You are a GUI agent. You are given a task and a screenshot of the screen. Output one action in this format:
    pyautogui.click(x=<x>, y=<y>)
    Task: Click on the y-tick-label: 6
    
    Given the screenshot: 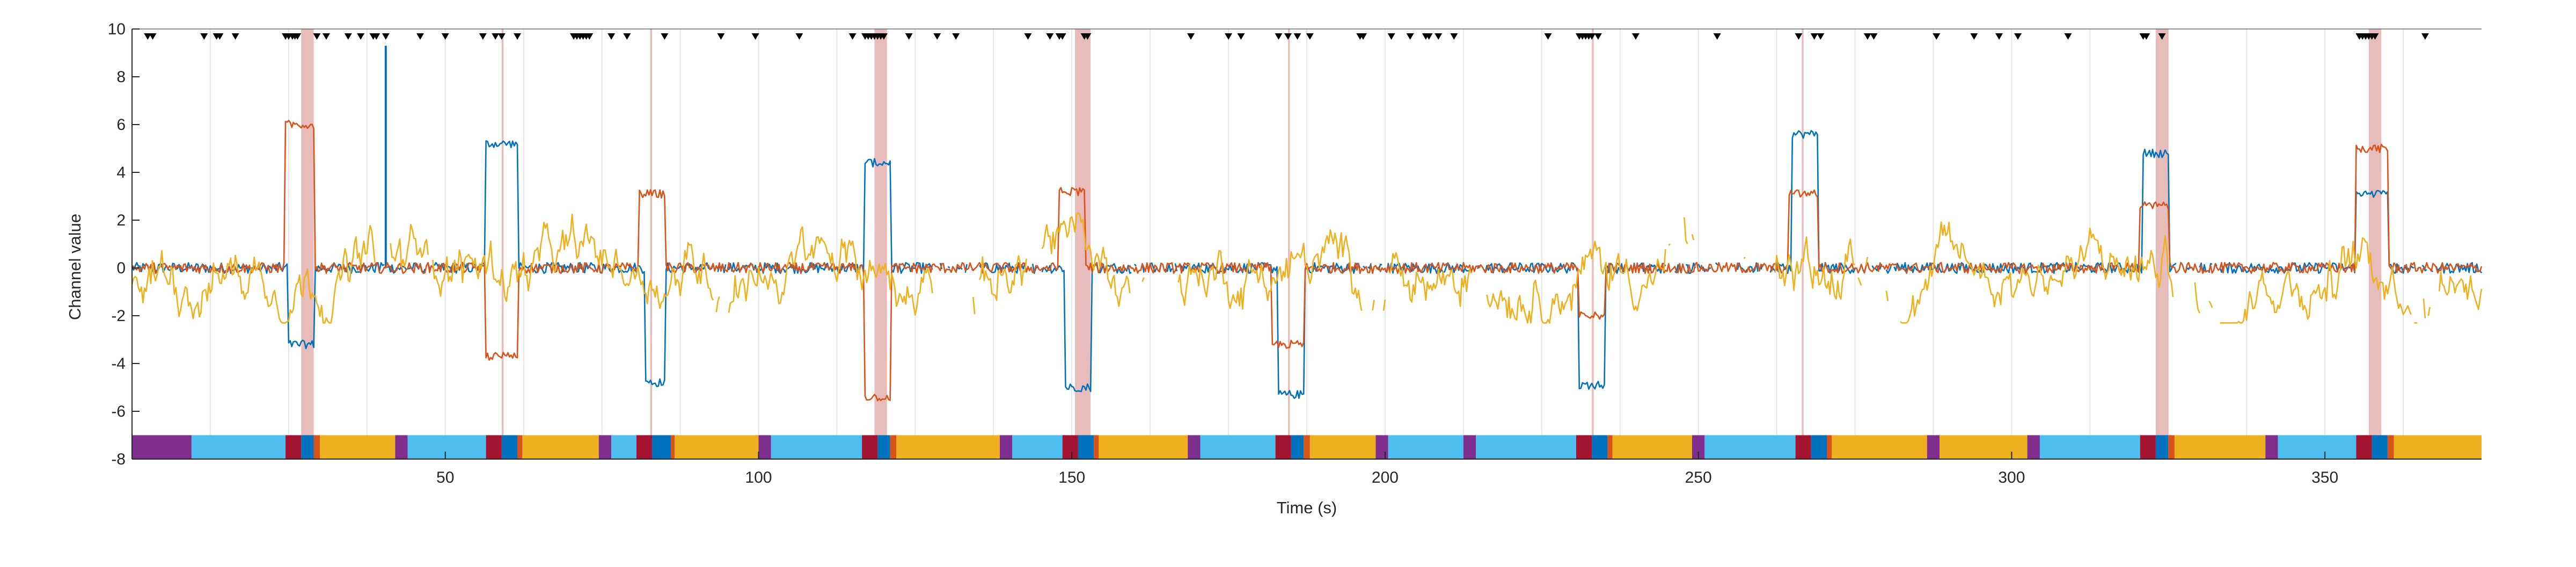 What is the action you would take?
    pyautogui.click(x=121, y=125)
    